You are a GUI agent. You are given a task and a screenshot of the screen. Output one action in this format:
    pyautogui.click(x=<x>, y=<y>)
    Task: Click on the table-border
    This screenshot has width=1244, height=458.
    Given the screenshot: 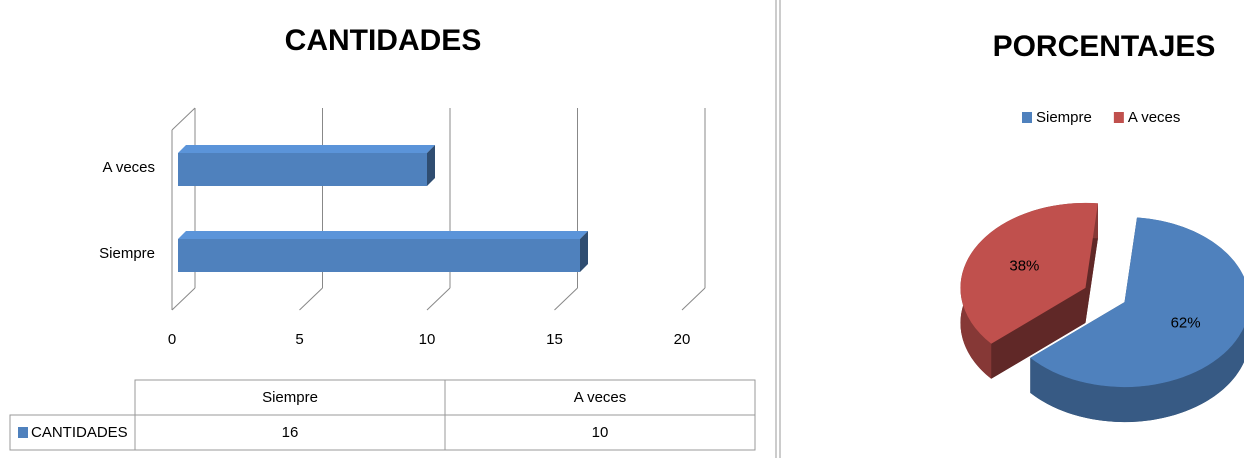 What is the action you would take?
    pyautogui.click(x=382, y=432)
    